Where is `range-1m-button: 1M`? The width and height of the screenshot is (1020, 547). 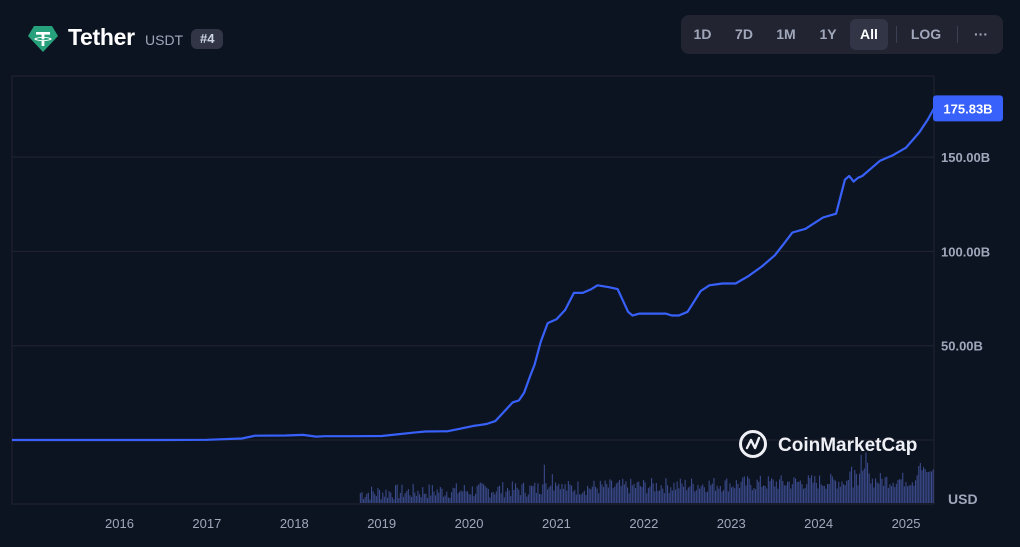 range-1m-button: 1M is located at coordinates (786, 34).